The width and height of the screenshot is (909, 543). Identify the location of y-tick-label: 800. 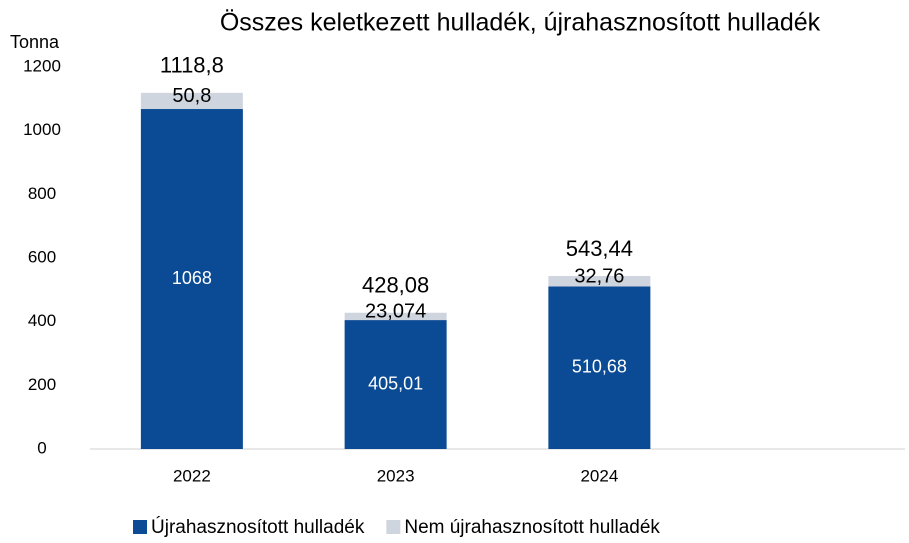
(42, 193).